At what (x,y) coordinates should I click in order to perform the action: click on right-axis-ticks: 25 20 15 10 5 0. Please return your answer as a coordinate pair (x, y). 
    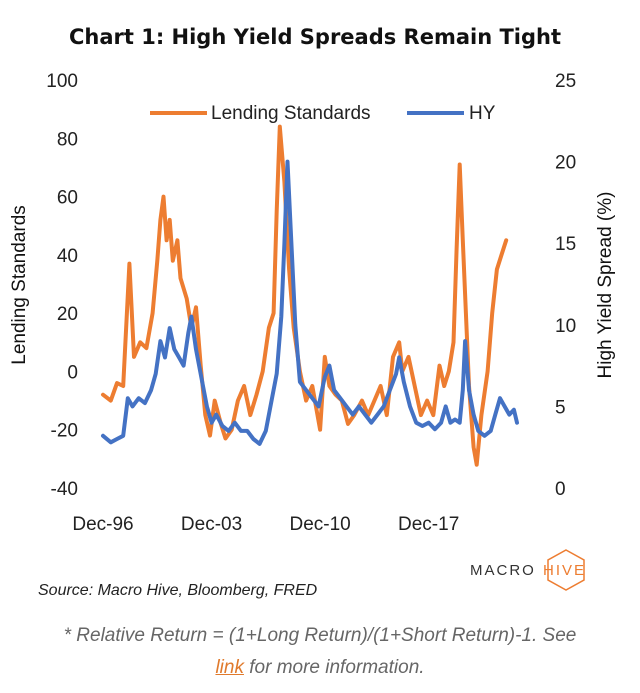
    Looking at the image, I should click on (565, 285).